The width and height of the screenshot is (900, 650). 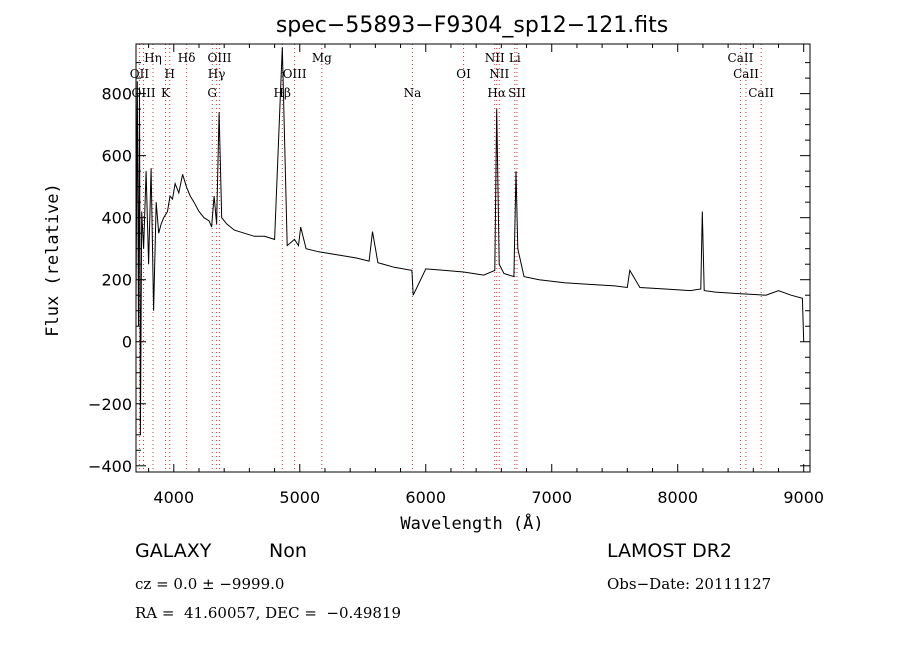 I want to click on line-marker-label: SII, so click(x=517, y=93).